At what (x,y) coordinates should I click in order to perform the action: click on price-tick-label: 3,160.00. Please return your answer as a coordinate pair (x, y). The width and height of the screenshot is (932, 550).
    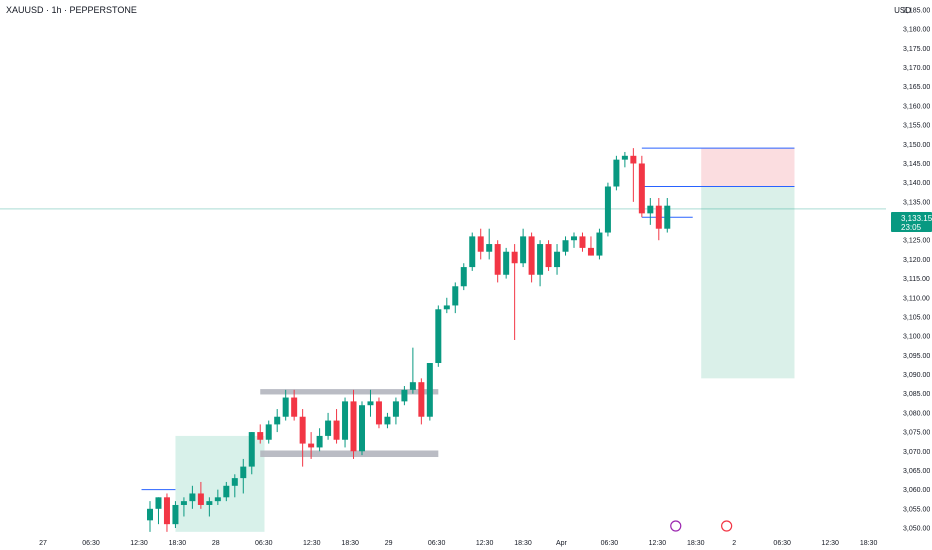
    Looking at the image, I should click on (916, 106).